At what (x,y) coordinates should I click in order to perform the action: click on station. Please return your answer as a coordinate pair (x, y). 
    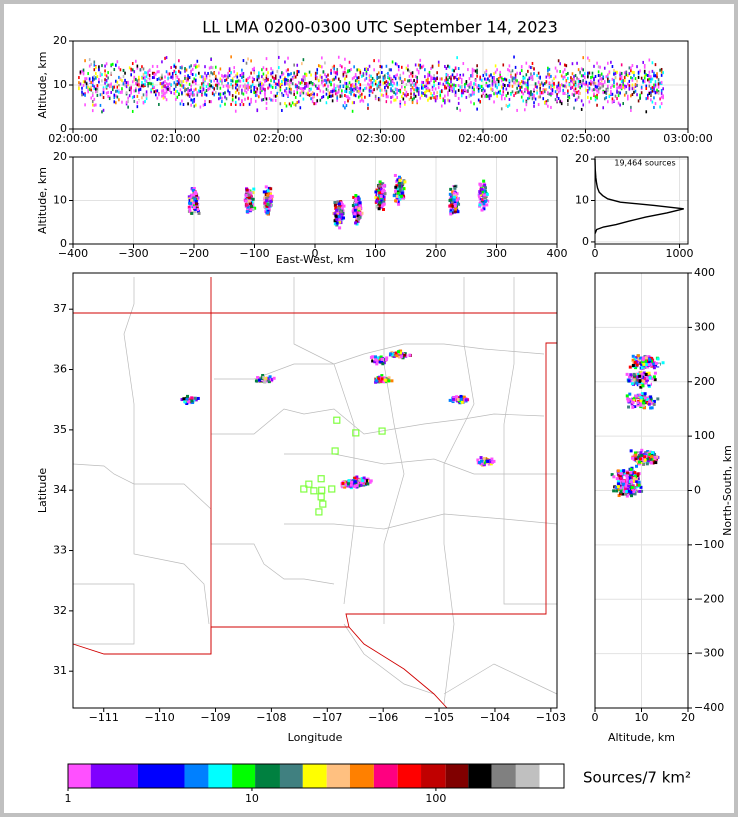
    Looking at the image, I should click on (321, 497).